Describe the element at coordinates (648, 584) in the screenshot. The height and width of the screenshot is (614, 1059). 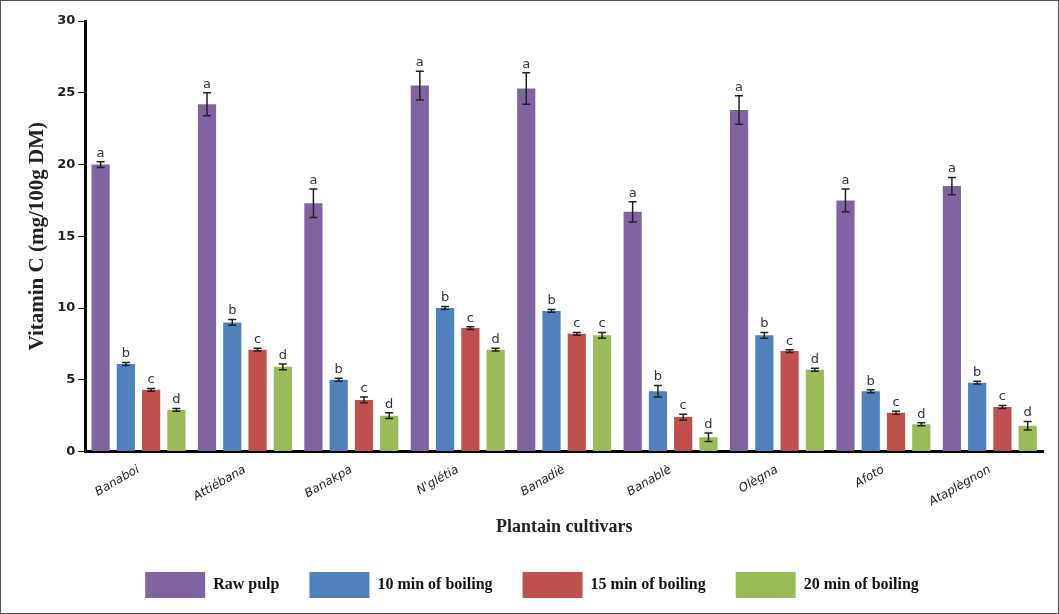
I see `legend-label: 15 min of boiling` at that location.